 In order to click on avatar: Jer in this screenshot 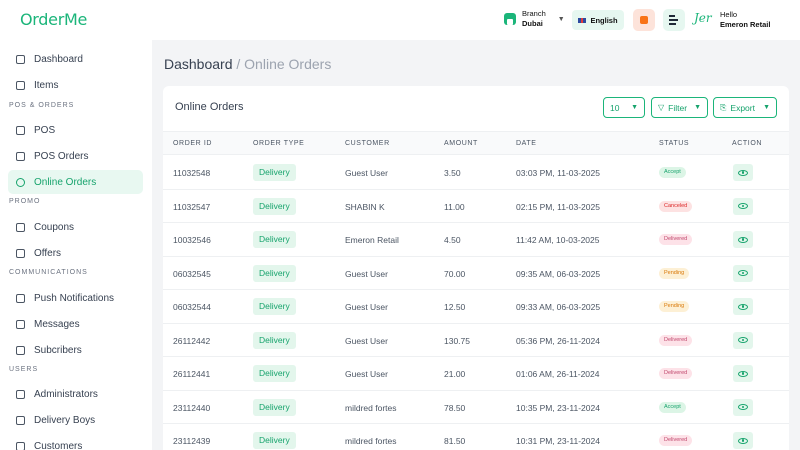, I will do `click(703, 18)`.